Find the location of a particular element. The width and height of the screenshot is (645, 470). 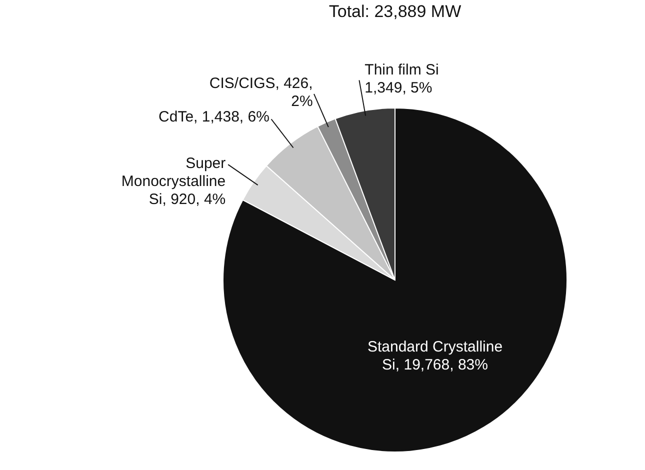

slice-label: Thin film Si is located at coordinates (401, 69).